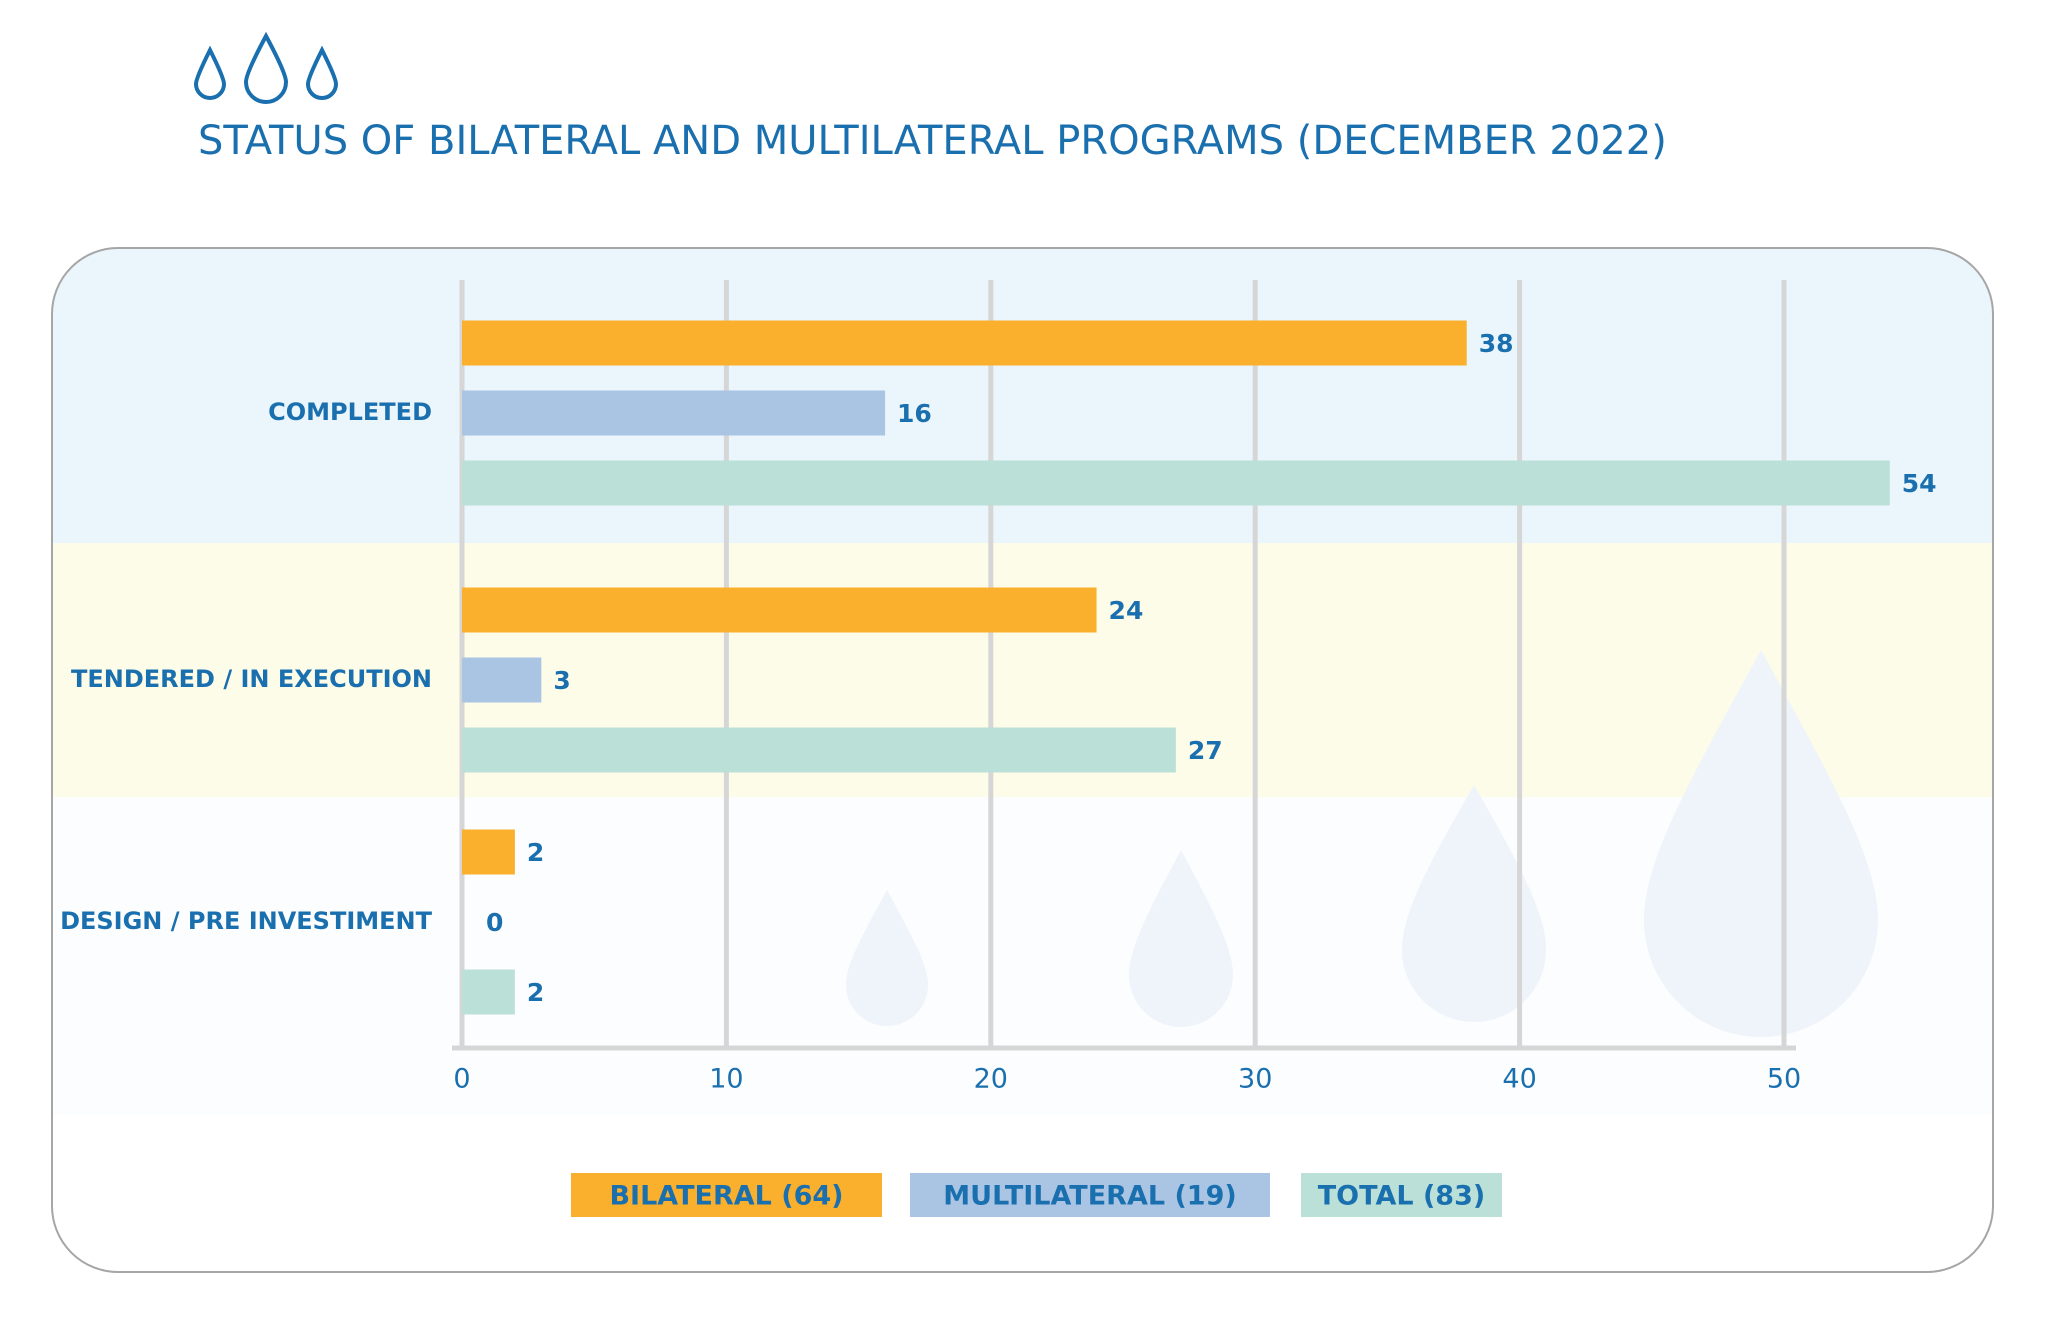  What do you see at coordinates (1784, 1079) in the screenshot?
I see `x-tick-label: 50` at bounding box center [1784, 1079].